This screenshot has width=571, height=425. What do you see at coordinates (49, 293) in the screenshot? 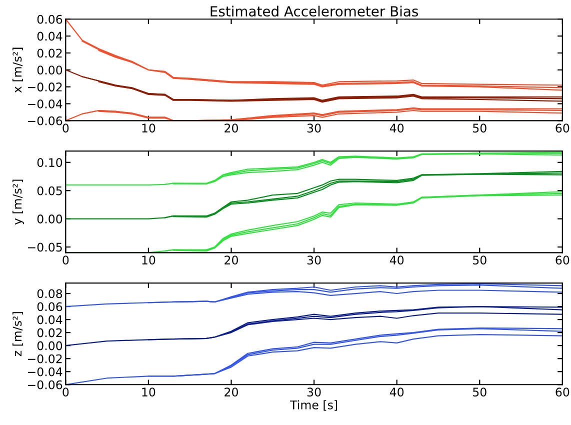
I see `y-tick-label: 0.08` at bounding box center [49, 293].